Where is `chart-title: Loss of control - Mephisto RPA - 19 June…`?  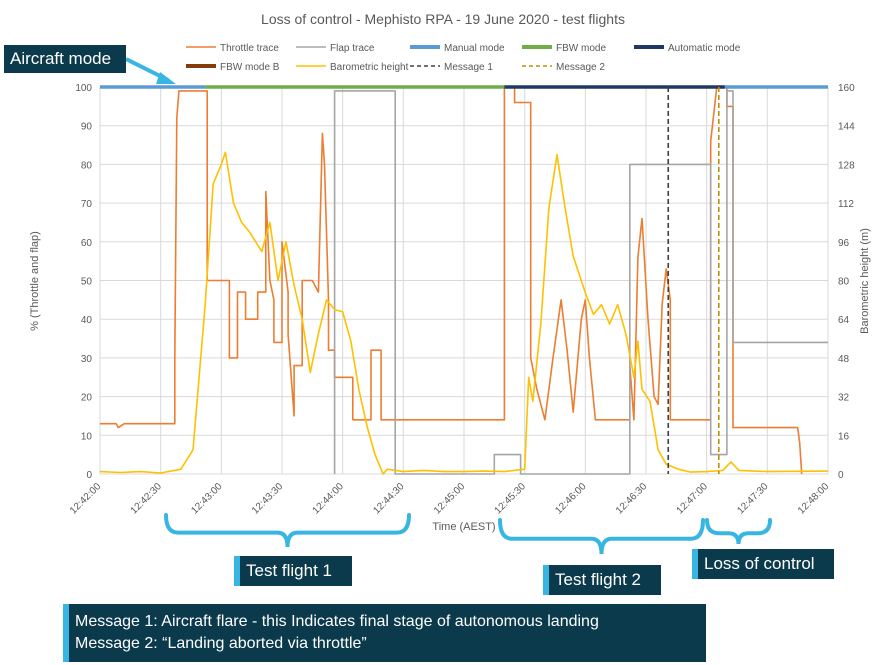 chart-title: Loss of control - Mephisto RPA - 19 June… is located at coordinates (443, 19).